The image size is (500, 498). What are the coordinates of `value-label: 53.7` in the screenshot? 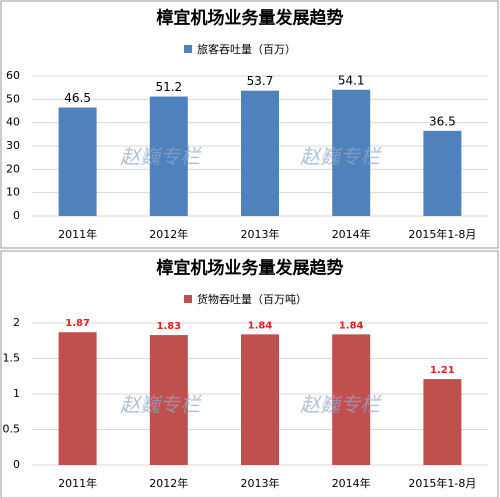 It's located at (260, 81).